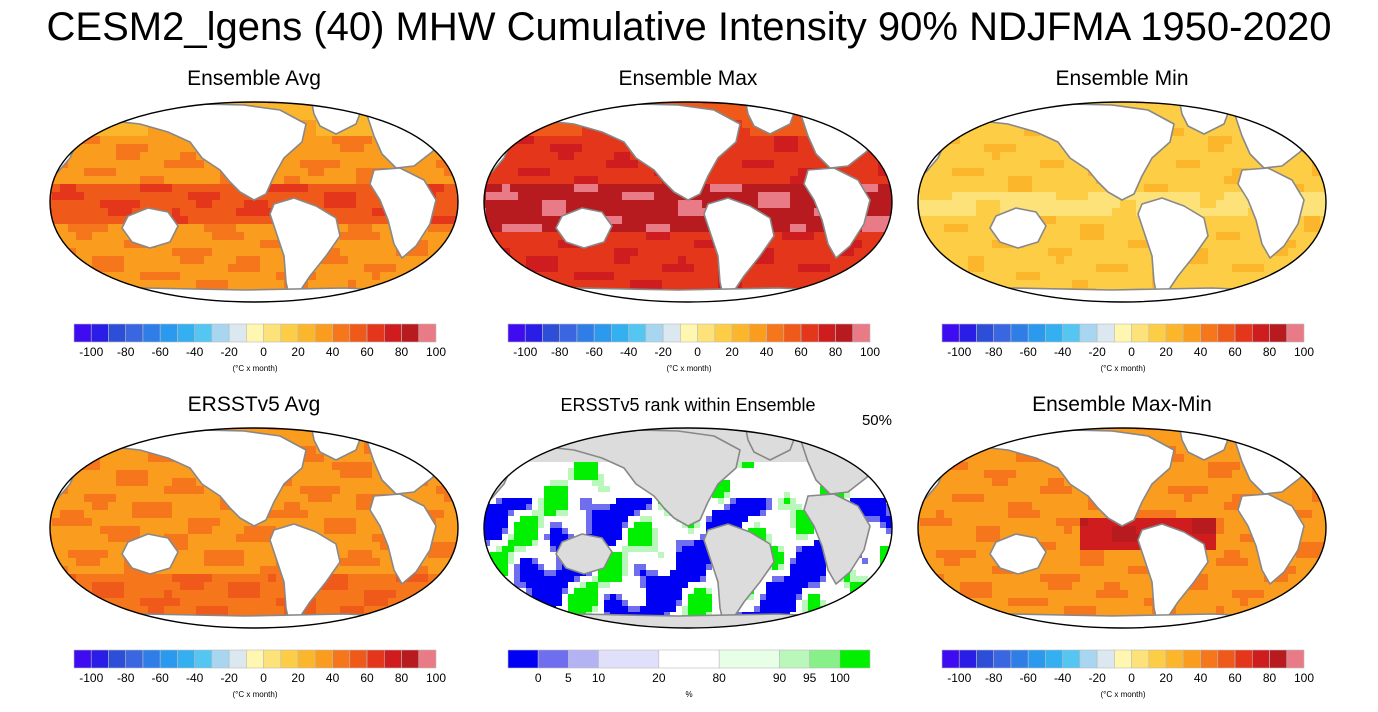 The image size is (1378, 712). I want to click on panel-title: ERSSTv5 rank within Ensemble, so click(688, 405).